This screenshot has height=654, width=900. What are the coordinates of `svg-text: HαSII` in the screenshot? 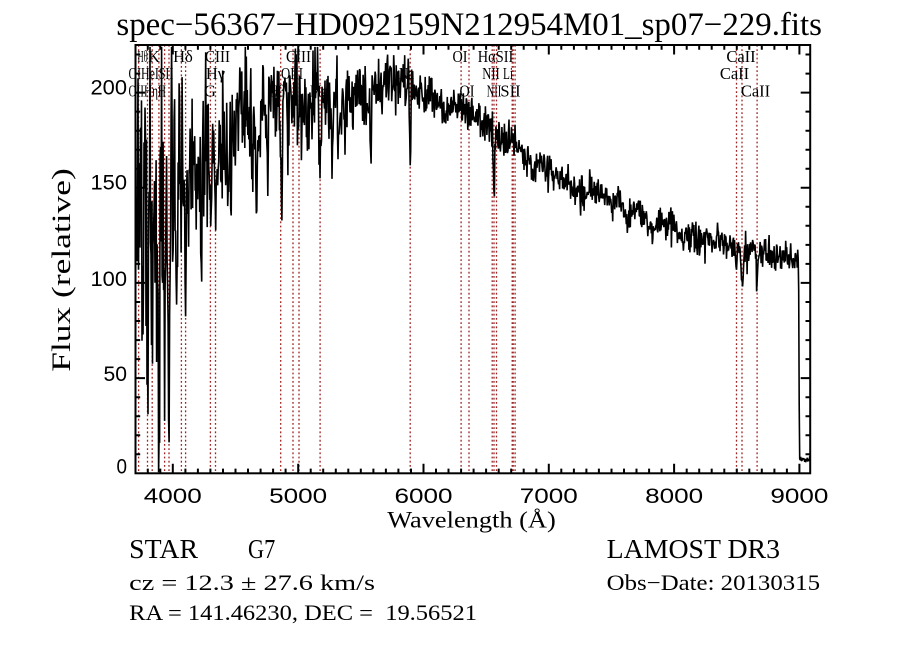 It's located at (496, 56).